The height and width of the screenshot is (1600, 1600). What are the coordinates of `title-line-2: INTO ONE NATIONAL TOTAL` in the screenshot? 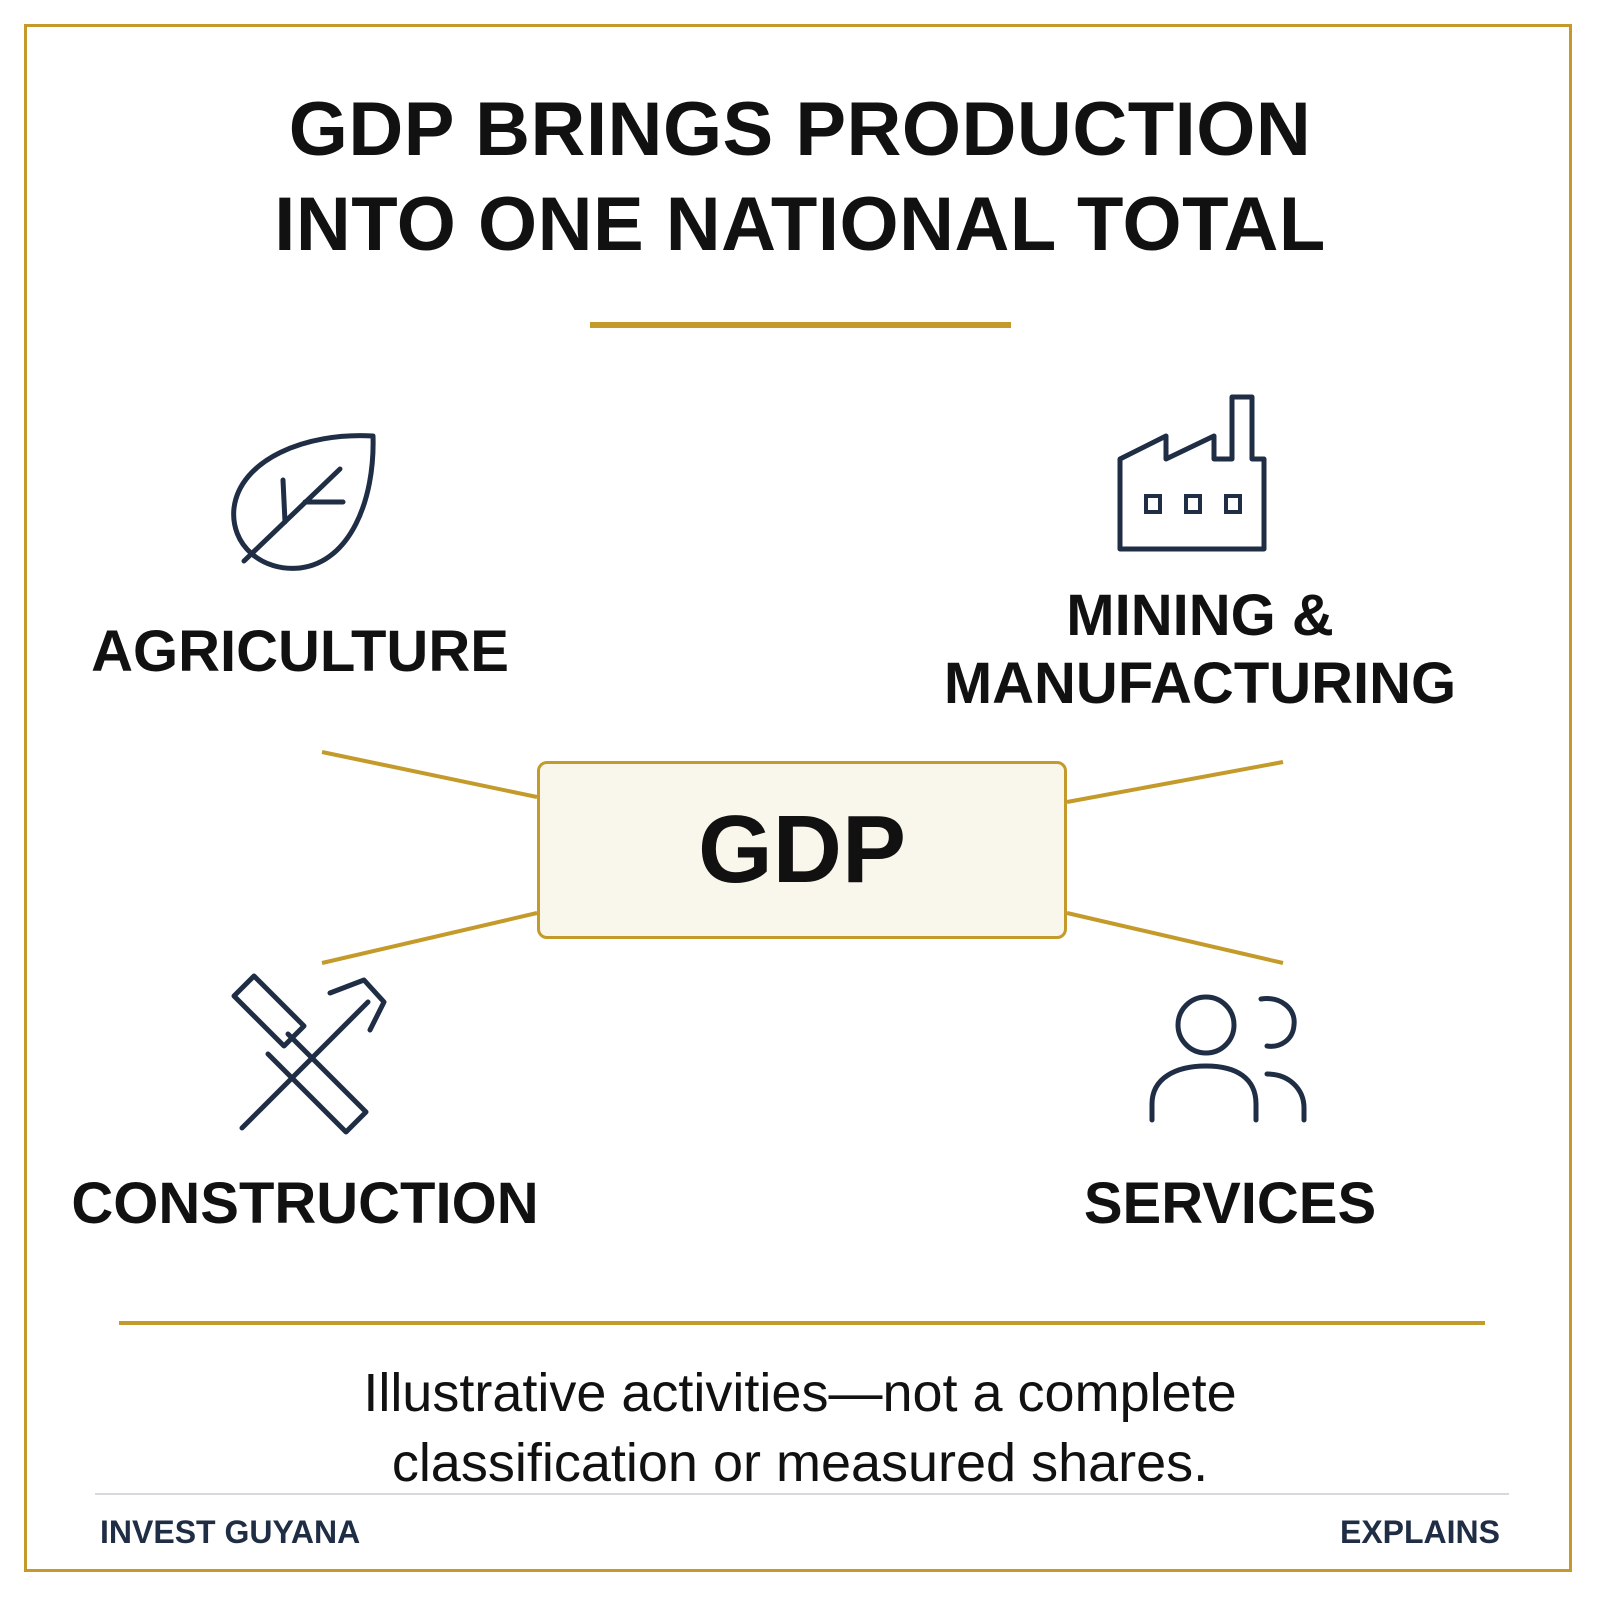 It's located at (800, 224).